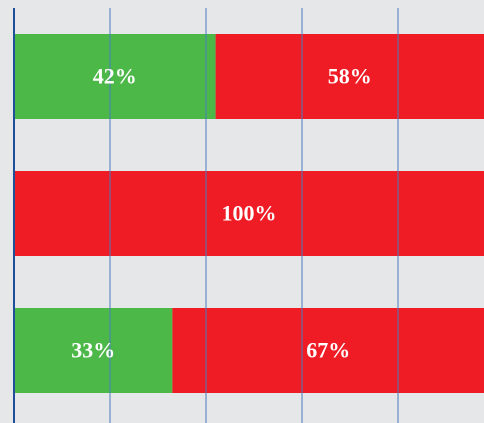 Image resolution: width=484 pixels, height=423 pixels. I want to click on value-label: 33%, so click(93, 350).